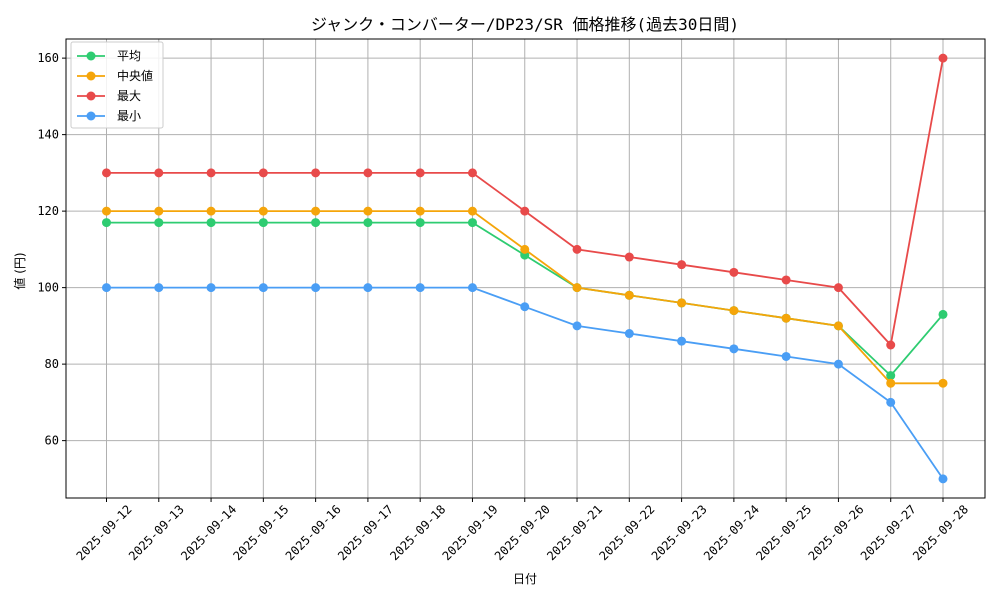  I want to click on legend-box, so click(117, 85).